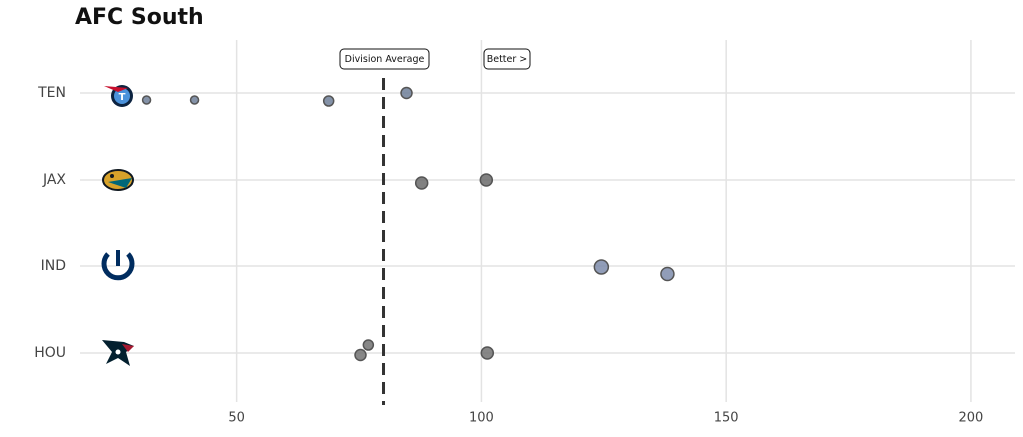  I want to click on jax-logo, so click(118, 180).